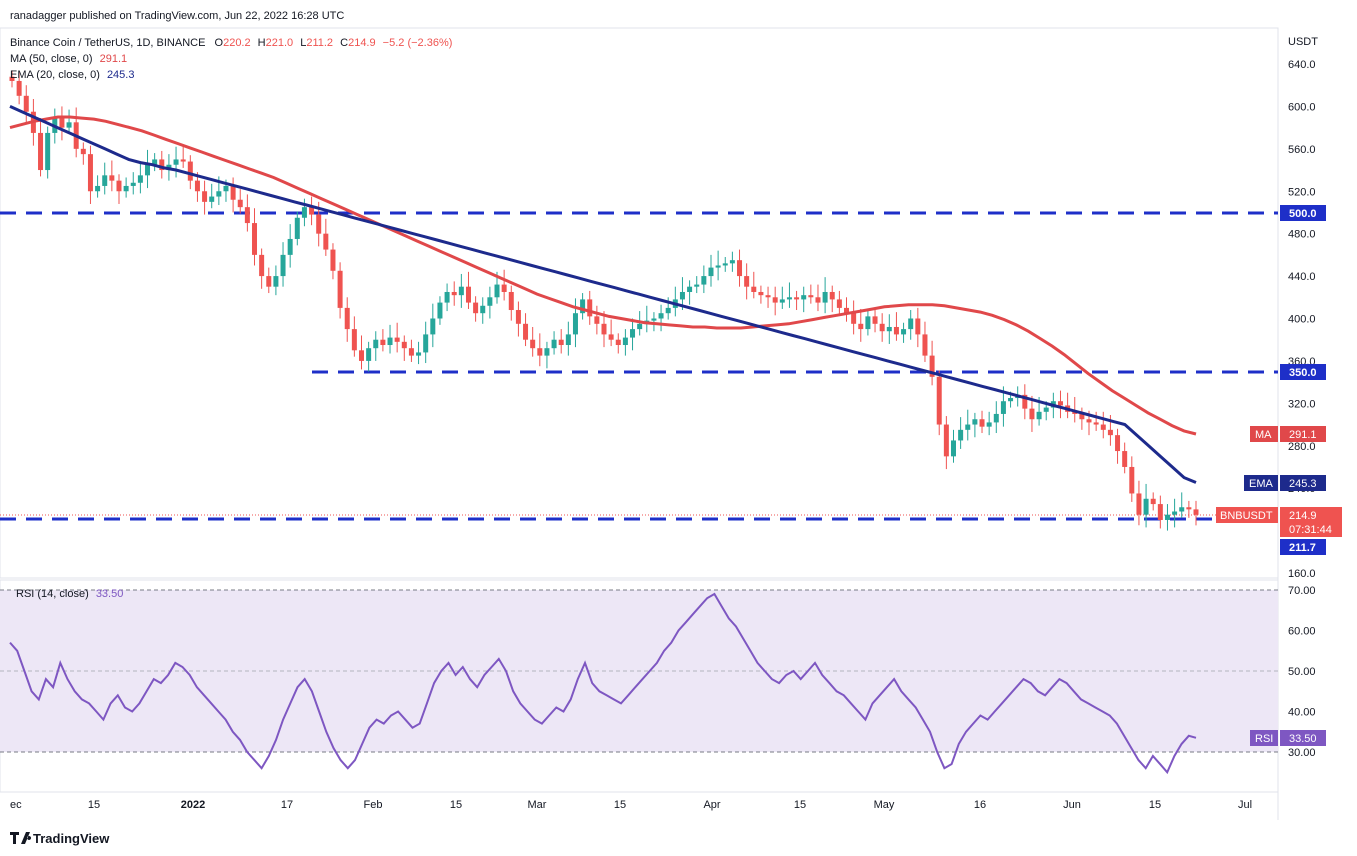 Image resolution: width=1357 pixels, height=856 pixels. I want to click on price-tick-label: 560.0, so click(1302, 150).